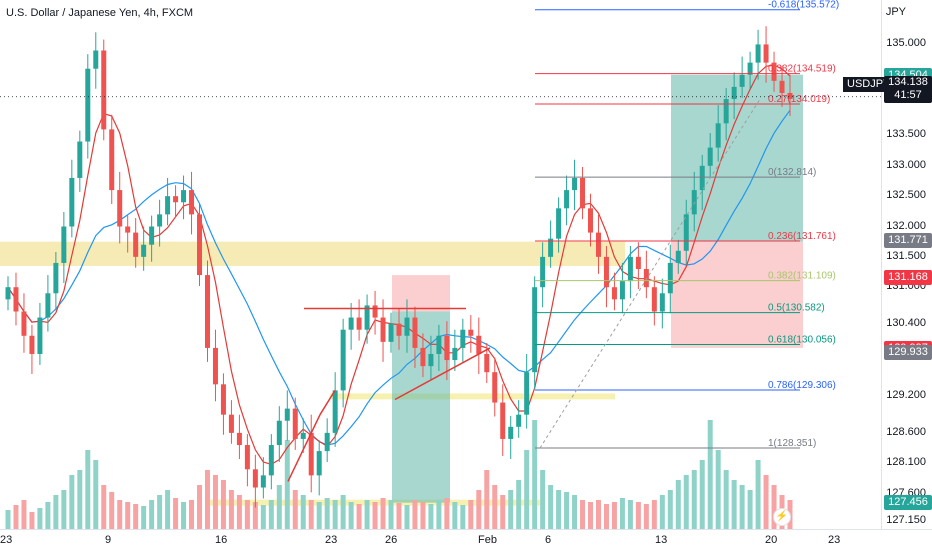  Describe the element at coordinates (548, 540) in the screenshot. I see `time-tick-label: 6` at that location.